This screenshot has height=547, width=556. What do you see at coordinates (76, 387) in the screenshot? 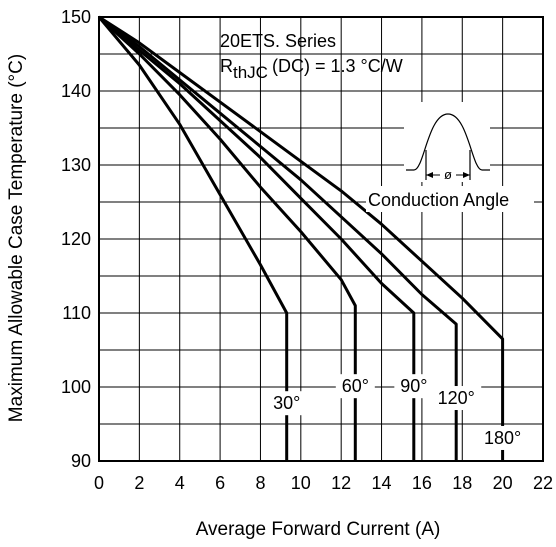
I see `y-tick-label: 100` at bounding box center [76, 387].